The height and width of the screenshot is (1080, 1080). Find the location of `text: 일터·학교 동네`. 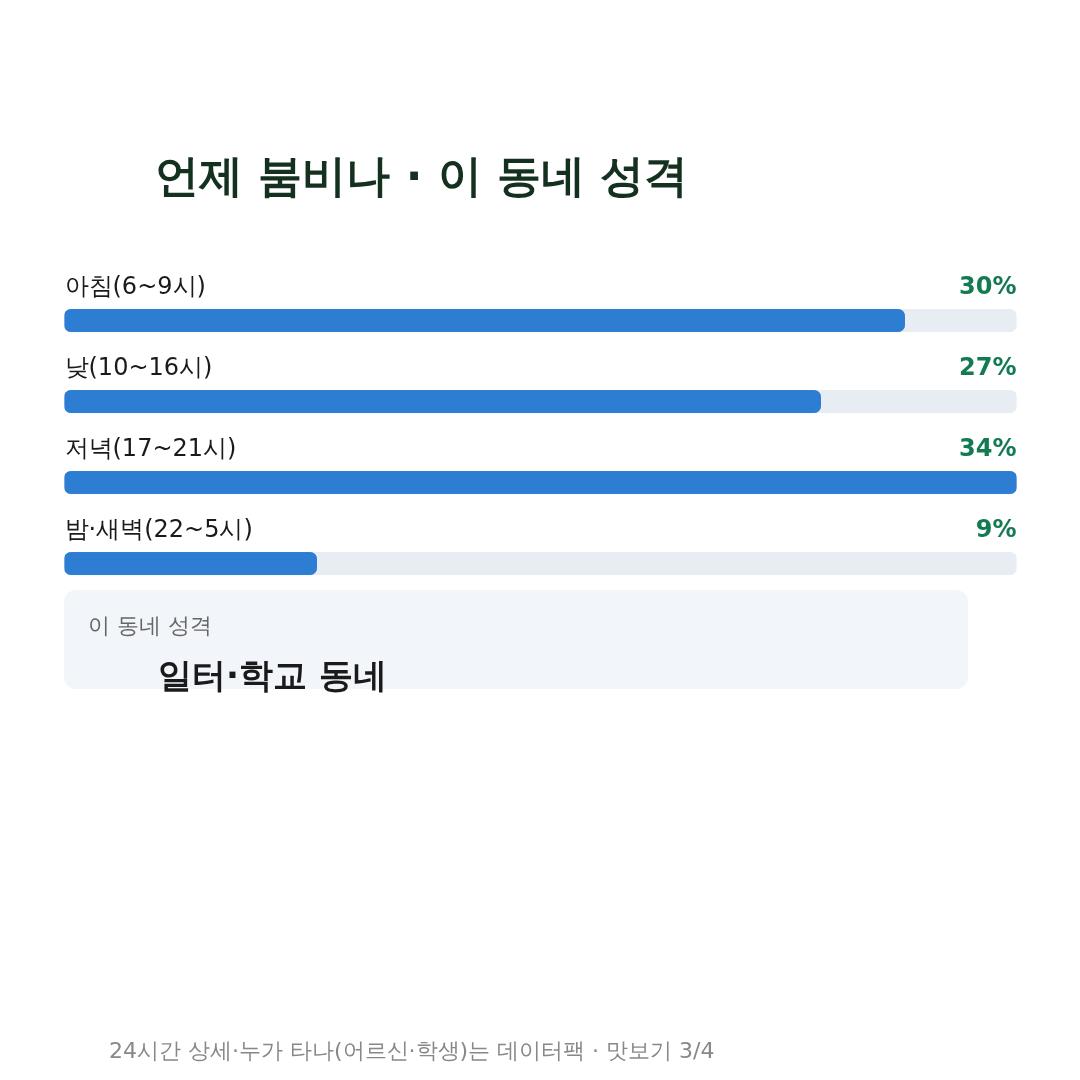

text: 일터·학교 동네 is located at coordinates (272, 676).